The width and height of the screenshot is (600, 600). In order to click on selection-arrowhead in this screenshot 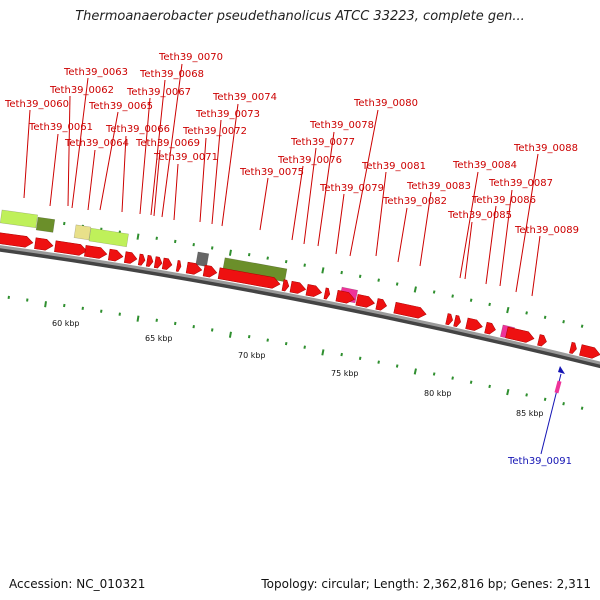, I will do `click(561, 370)`.